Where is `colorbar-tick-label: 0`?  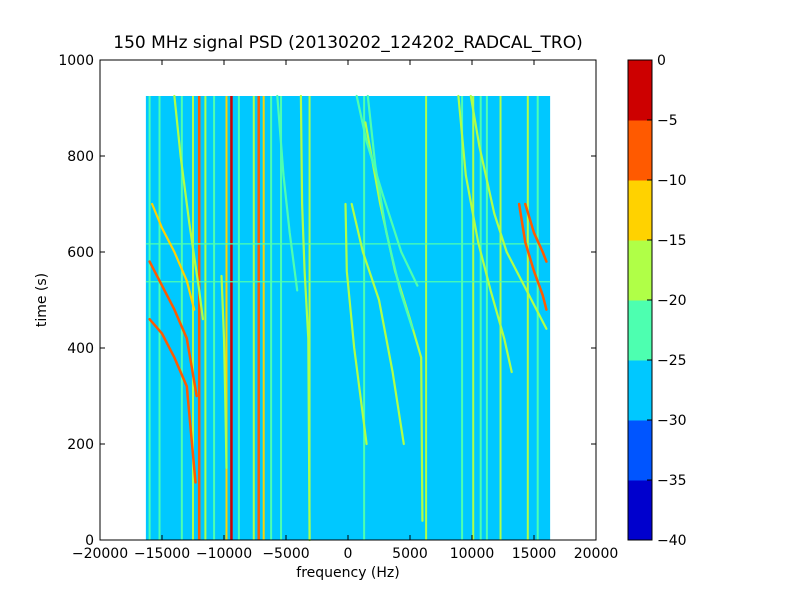
colorbar-tick-label: 0 is located at coordinates (661, 61).